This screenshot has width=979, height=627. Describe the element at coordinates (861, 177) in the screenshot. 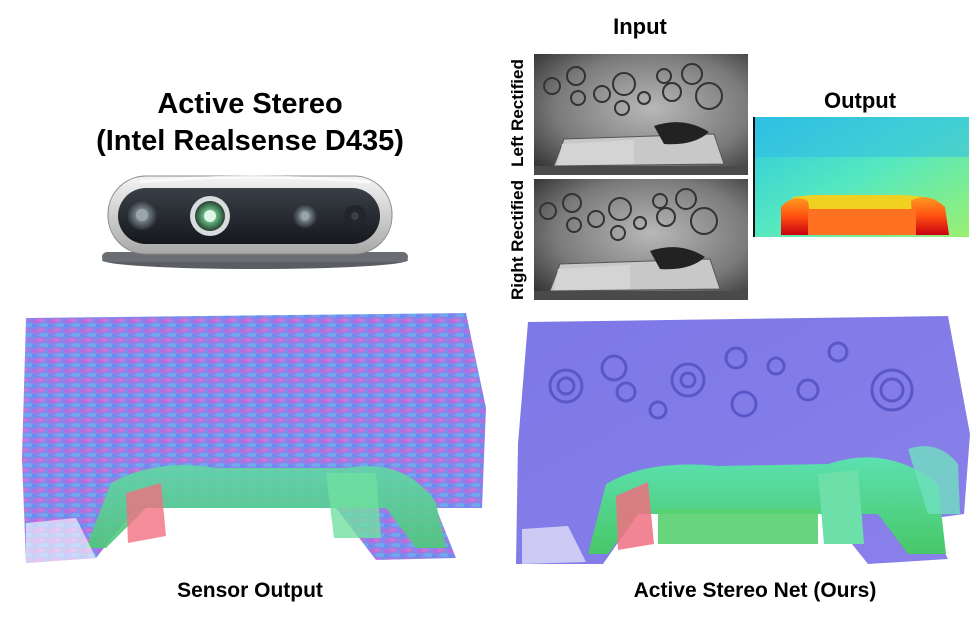

I see `depth-output-image` at that location.